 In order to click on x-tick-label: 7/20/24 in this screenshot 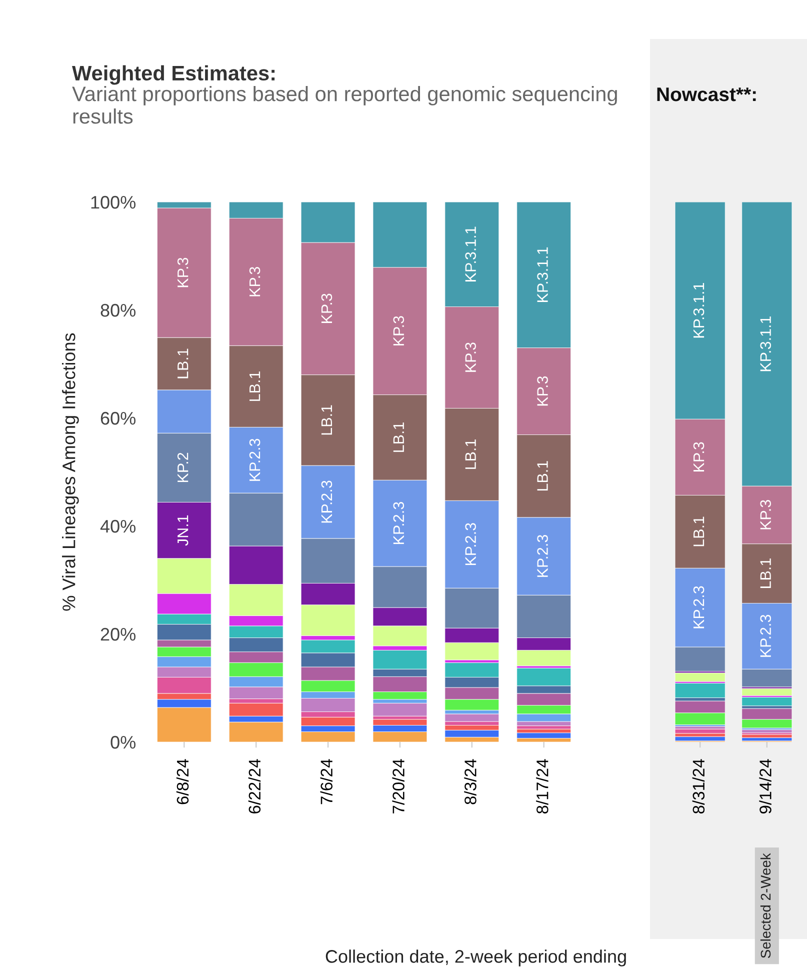, I will do `click(398, 786)`.